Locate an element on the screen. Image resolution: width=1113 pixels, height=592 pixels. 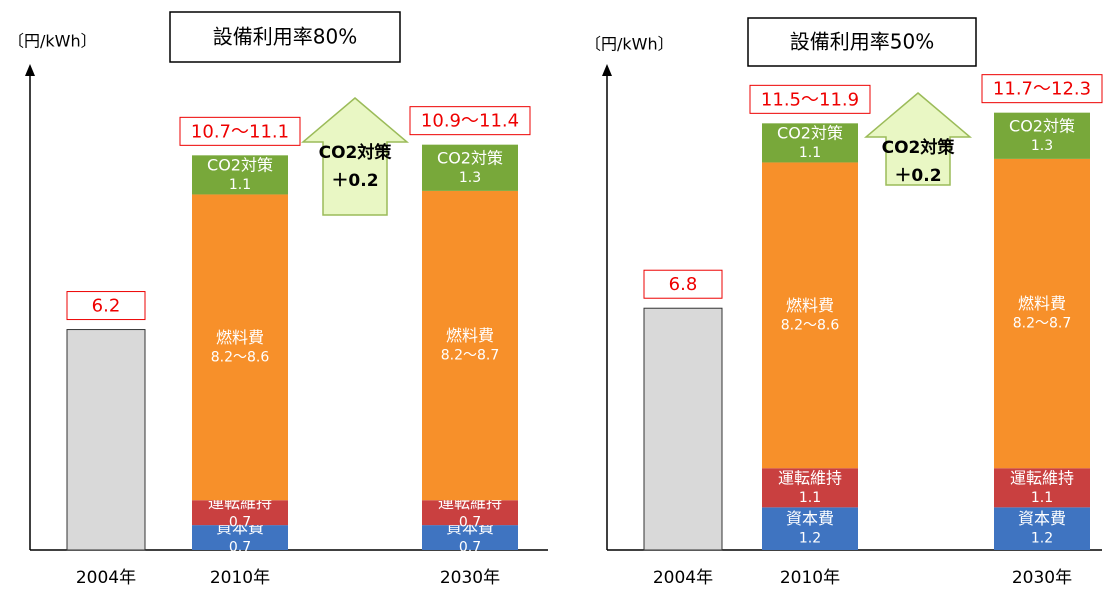
data-label: 6.8 is located at coordinates (683, 284).